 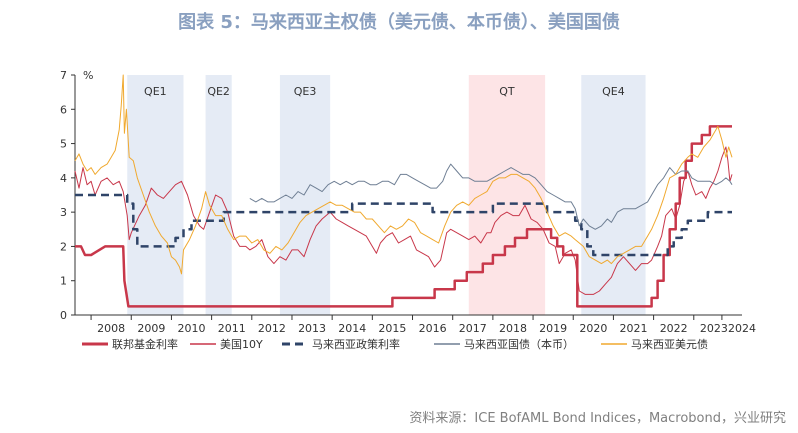 I want to click on x-tick-label: 2014, so click(x=352, y=328).